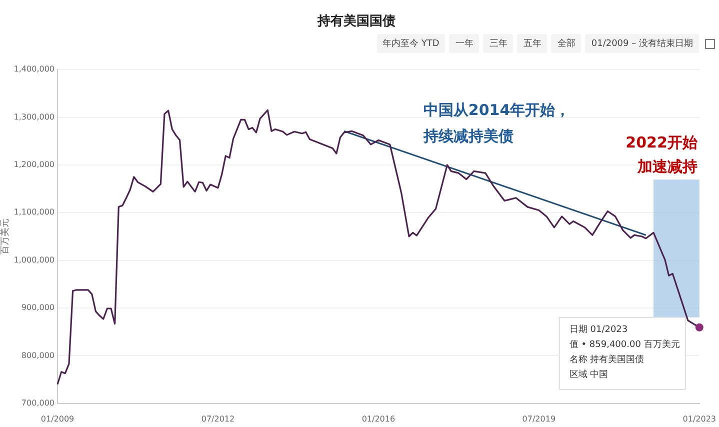 The image size is (719, 427). What do you see at coordinates (588, 374) in the screenshot?
I see `annotation: 区域 中国` at bounding box center [588, 374].